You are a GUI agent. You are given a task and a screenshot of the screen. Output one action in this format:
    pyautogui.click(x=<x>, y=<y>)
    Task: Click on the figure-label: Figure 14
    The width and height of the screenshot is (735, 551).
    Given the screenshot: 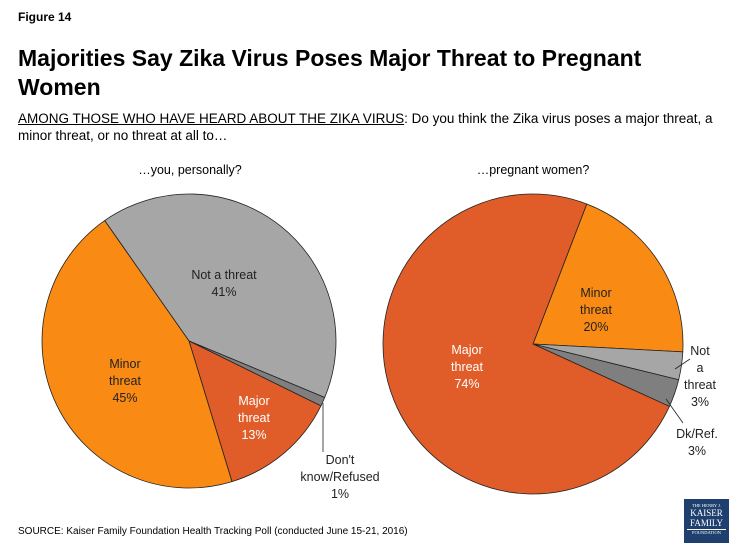 What is the action you would take?
    pyautogui.click(x=45, y=17)
    